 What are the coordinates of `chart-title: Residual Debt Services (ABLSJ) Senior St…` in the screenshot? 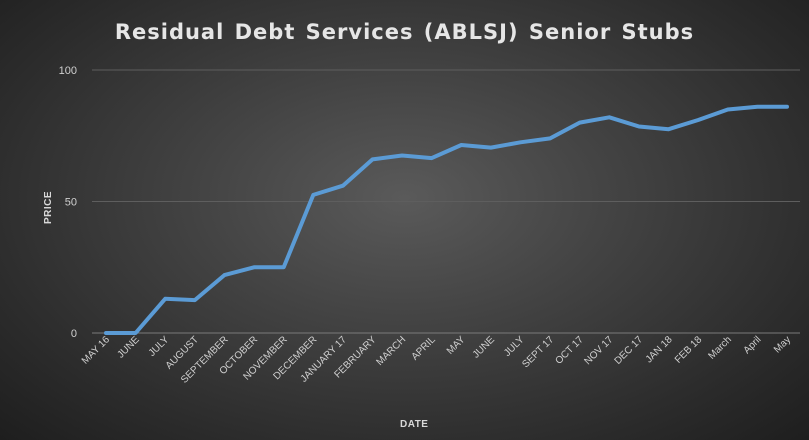 It's located at (404, 32).